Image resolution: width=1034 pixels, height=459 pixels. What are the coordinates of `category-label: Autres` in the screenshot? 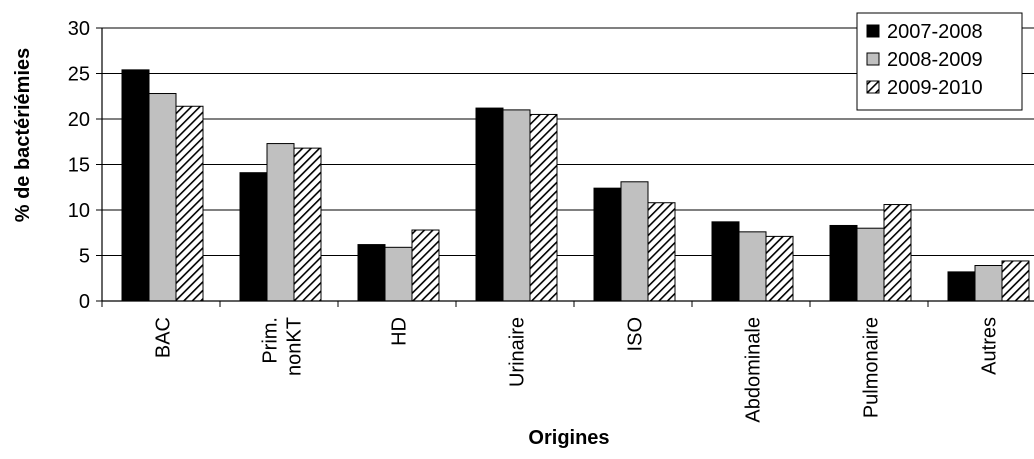 It's located at (990, 346).